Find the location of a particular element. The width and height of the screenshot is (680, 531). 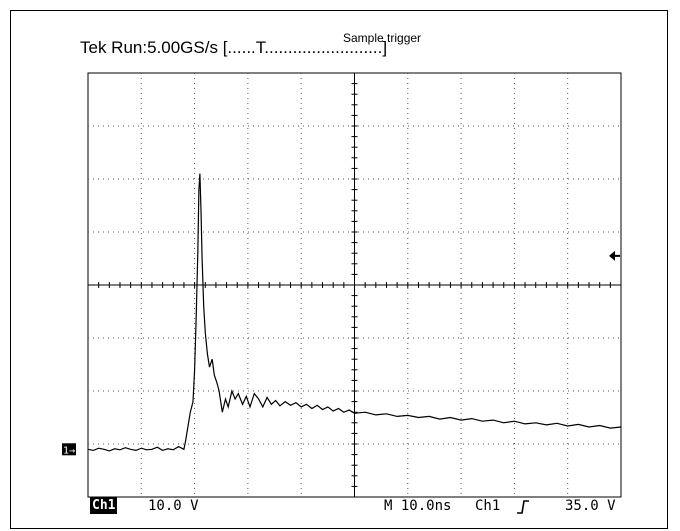

timebase-readout: M 10.0ns is located at coordinates (418, 506).